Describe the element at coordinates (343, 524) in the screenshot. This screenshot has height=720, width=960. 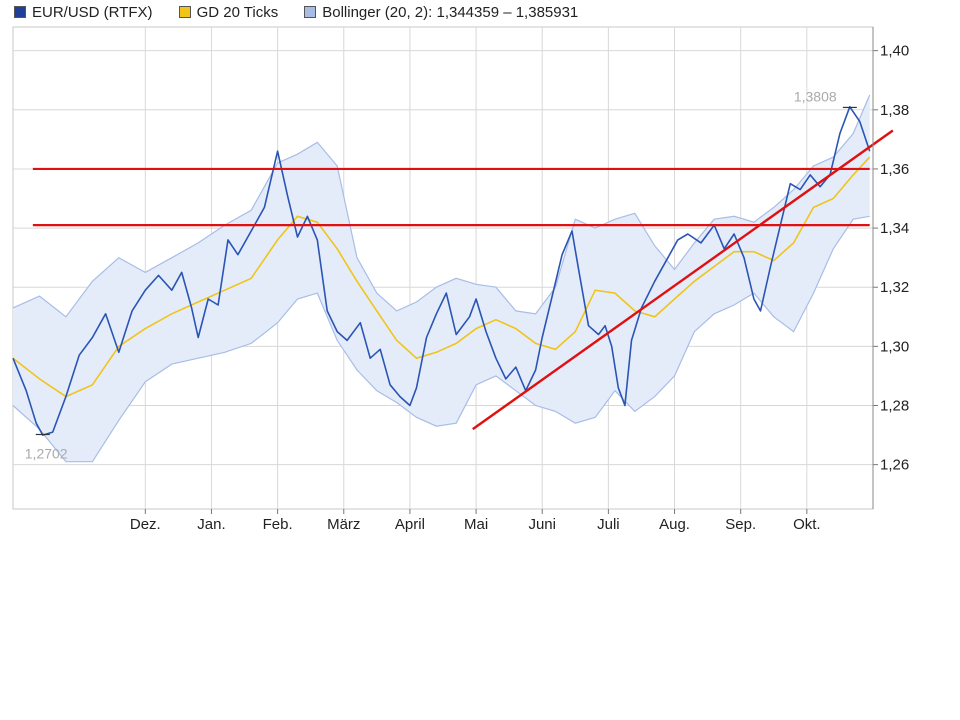
I see `x-tick-label: März` at that location.